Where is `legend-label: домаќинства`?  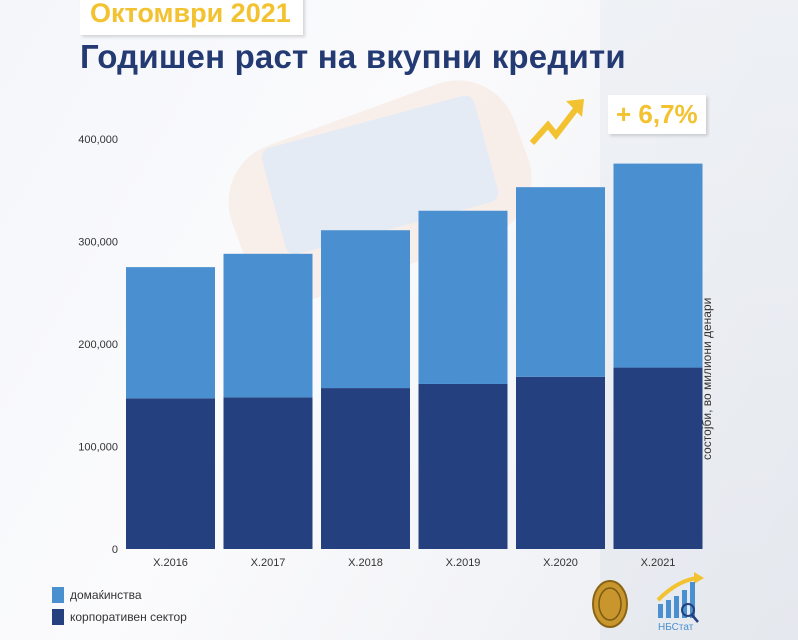
legend-label: домаќинства is located at coordinates (106, 595).